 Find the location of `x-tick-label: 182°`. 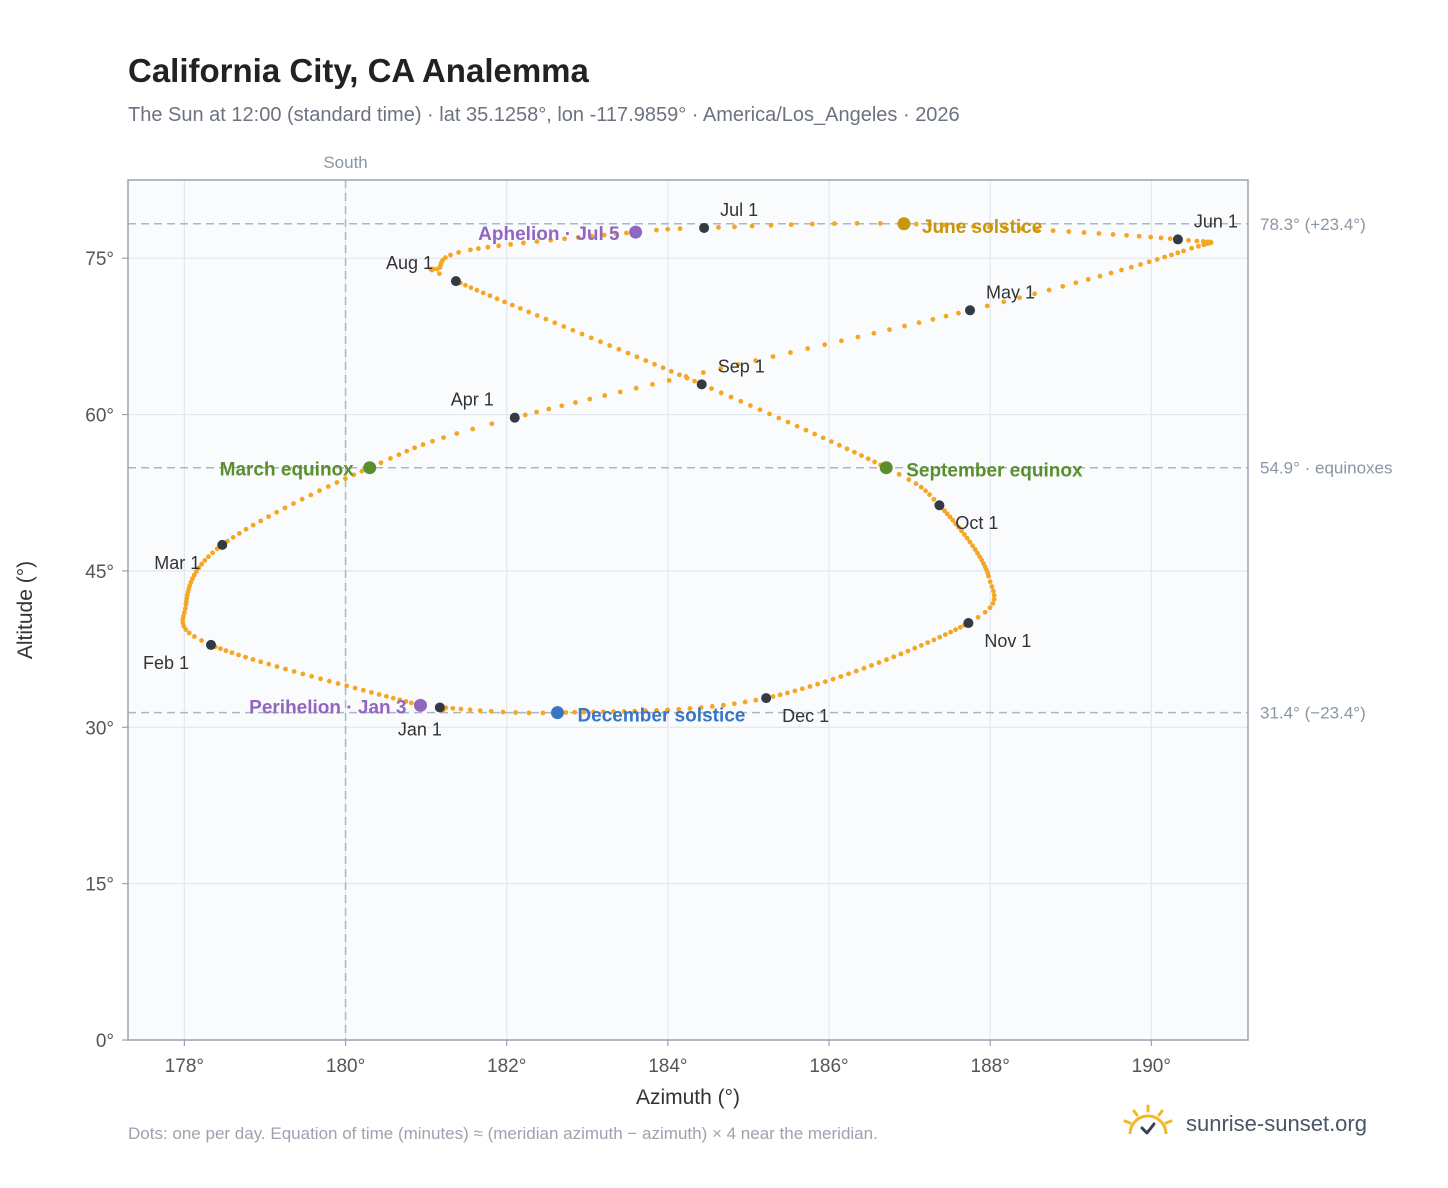

x-tick-label: 182° is located at coordinates (506, 1066).